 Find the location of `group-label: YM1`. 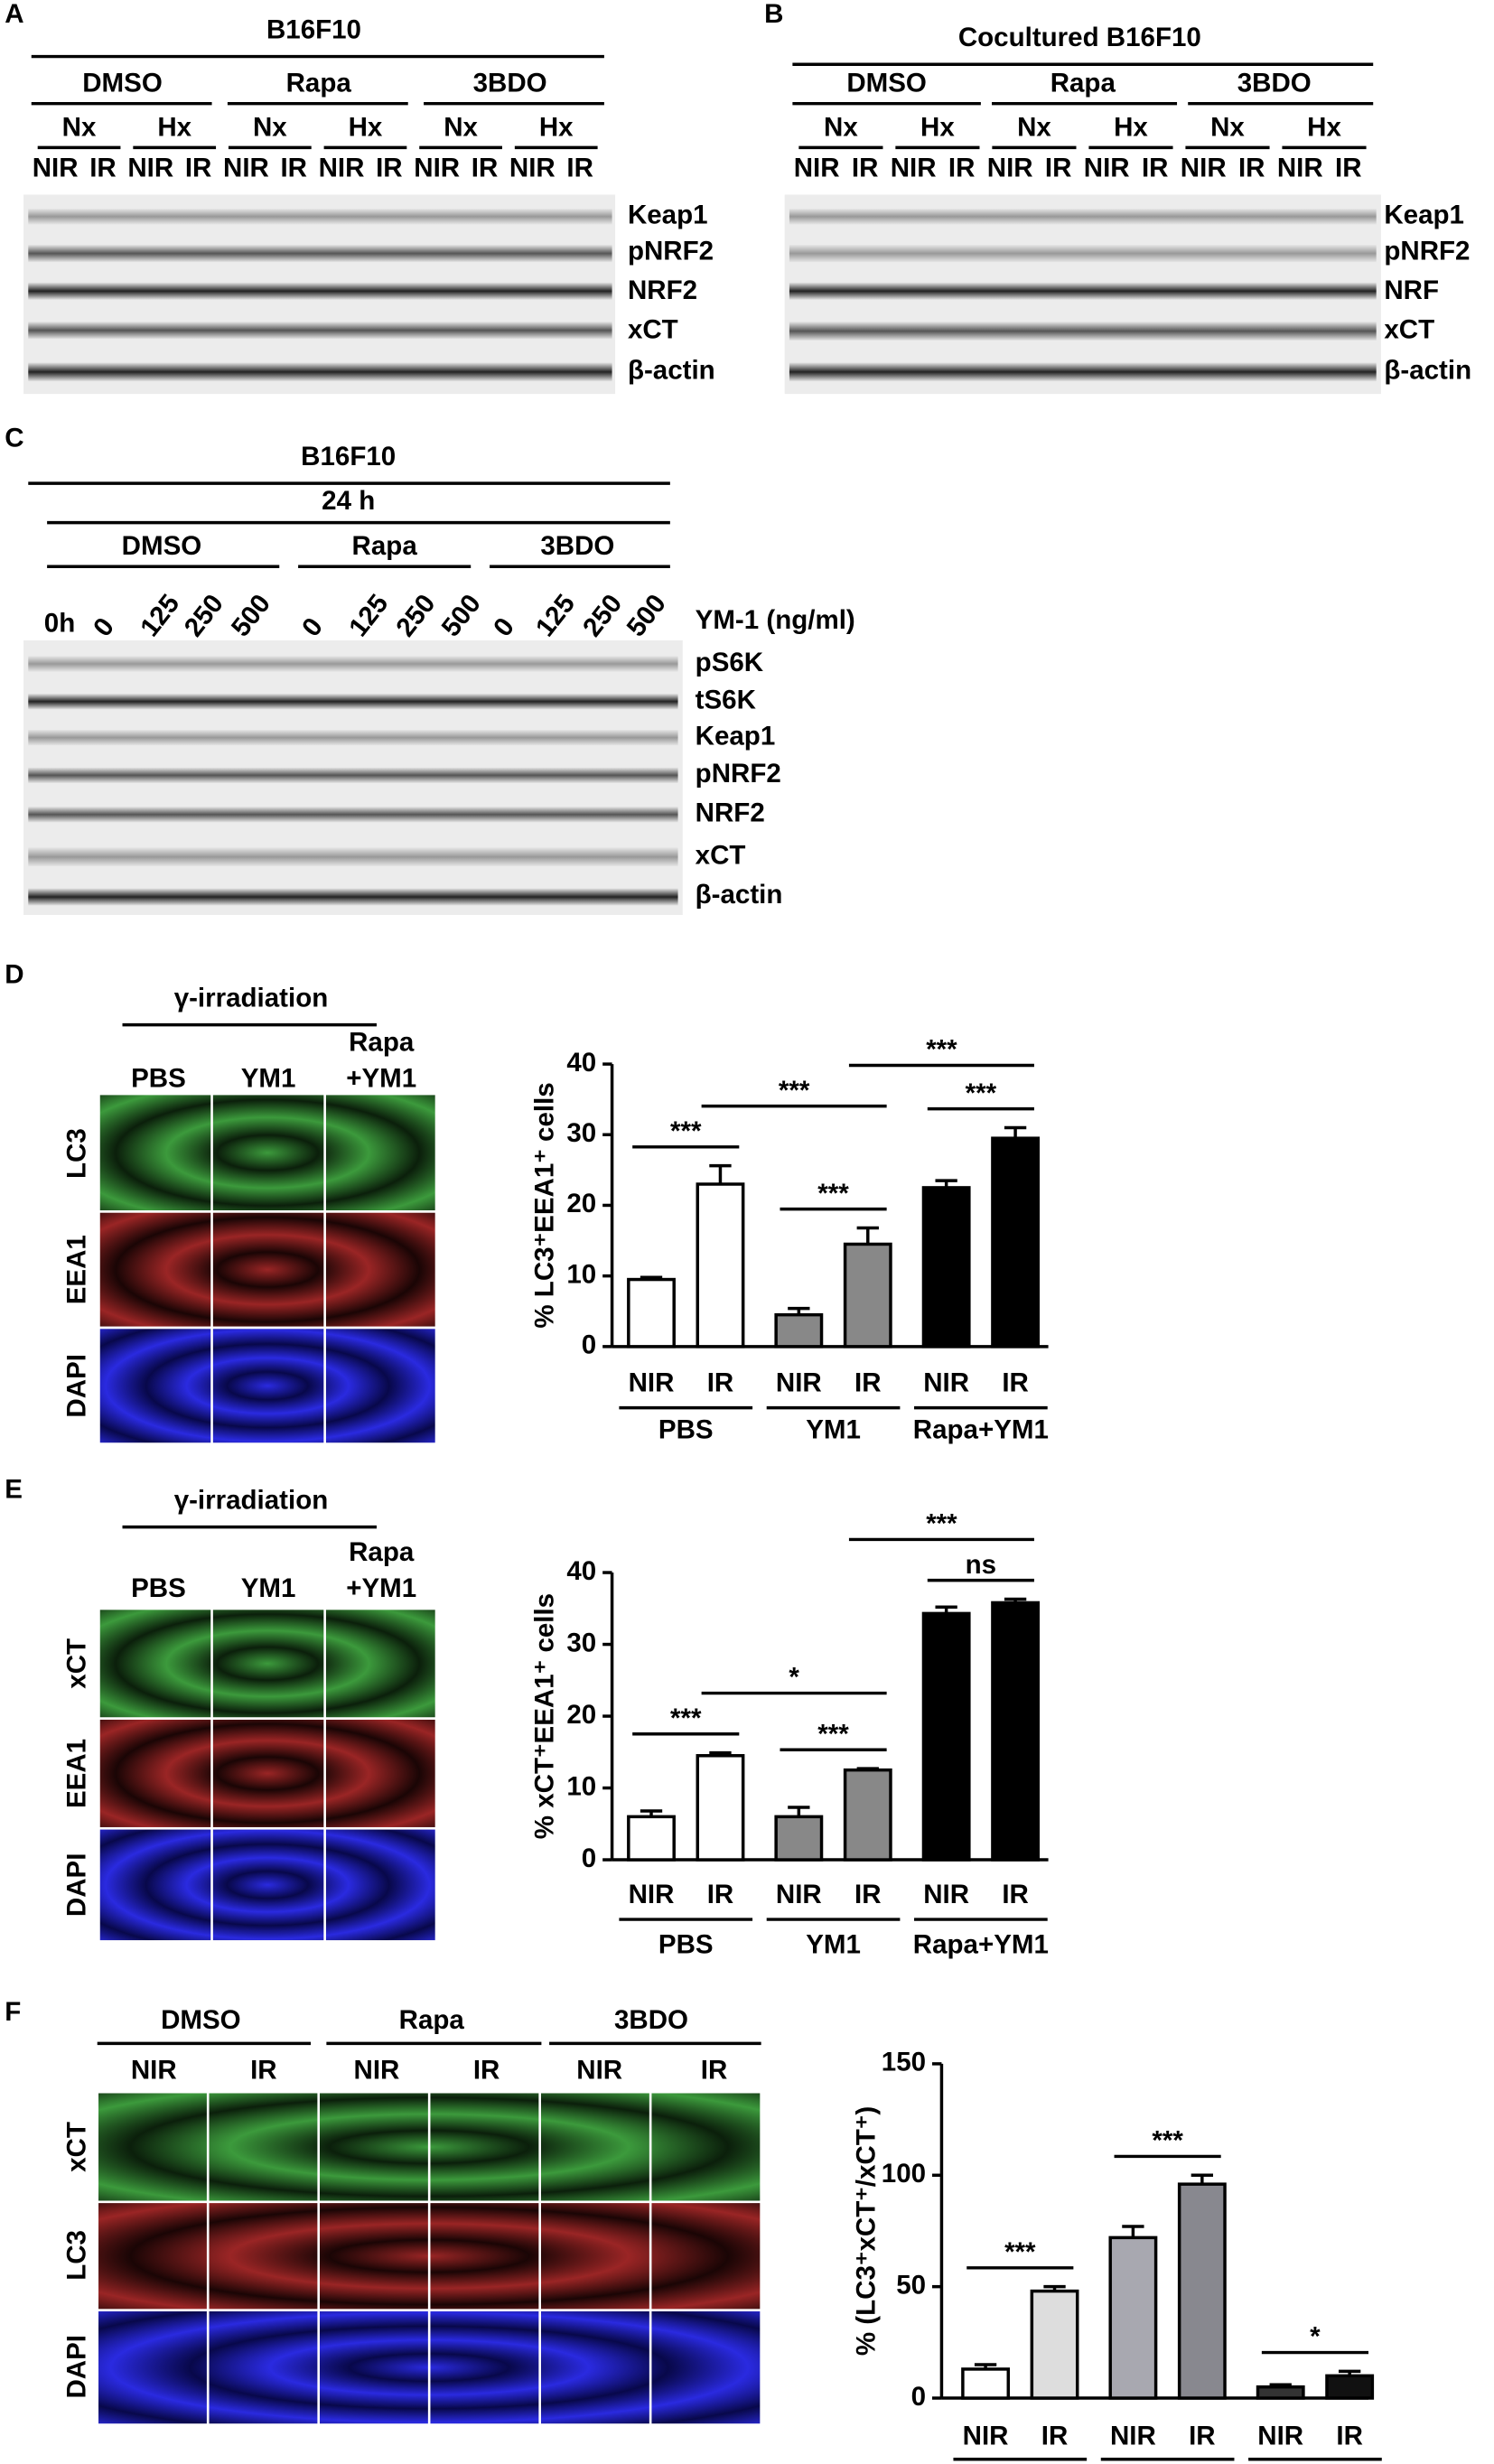

group-label: YM1 is located at coordinates (833, 1429).